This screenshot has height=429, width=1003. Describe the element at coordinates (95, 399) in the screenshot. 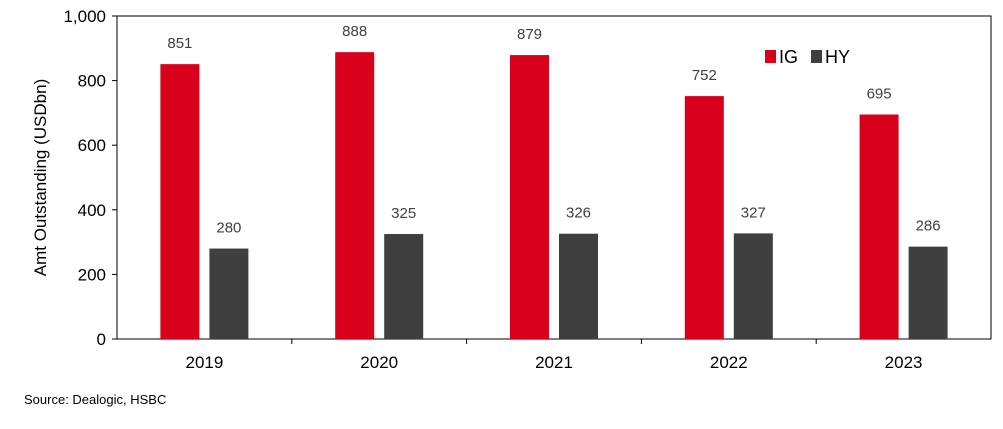

I see `source-note: Source: Dealogic, HSBC` at that location.